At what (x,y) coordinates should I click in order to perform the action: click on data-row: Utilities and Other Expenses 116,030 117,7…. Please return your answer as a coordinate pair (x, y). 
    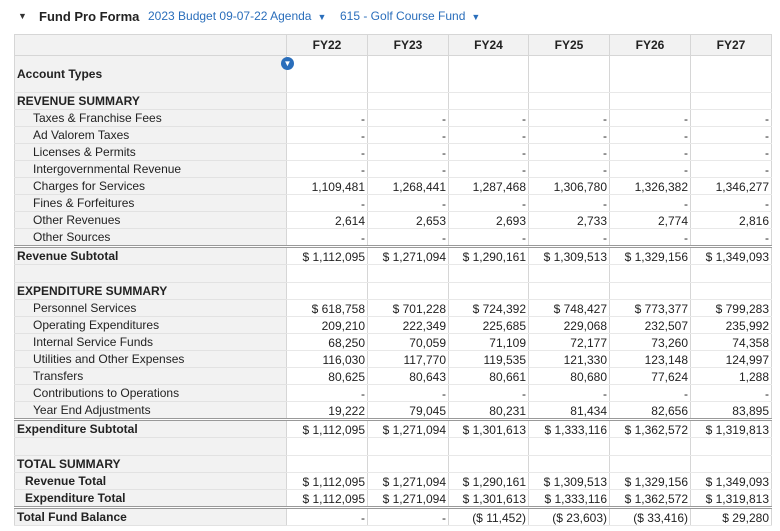
    Looking at the image, I should click on (393, 359).